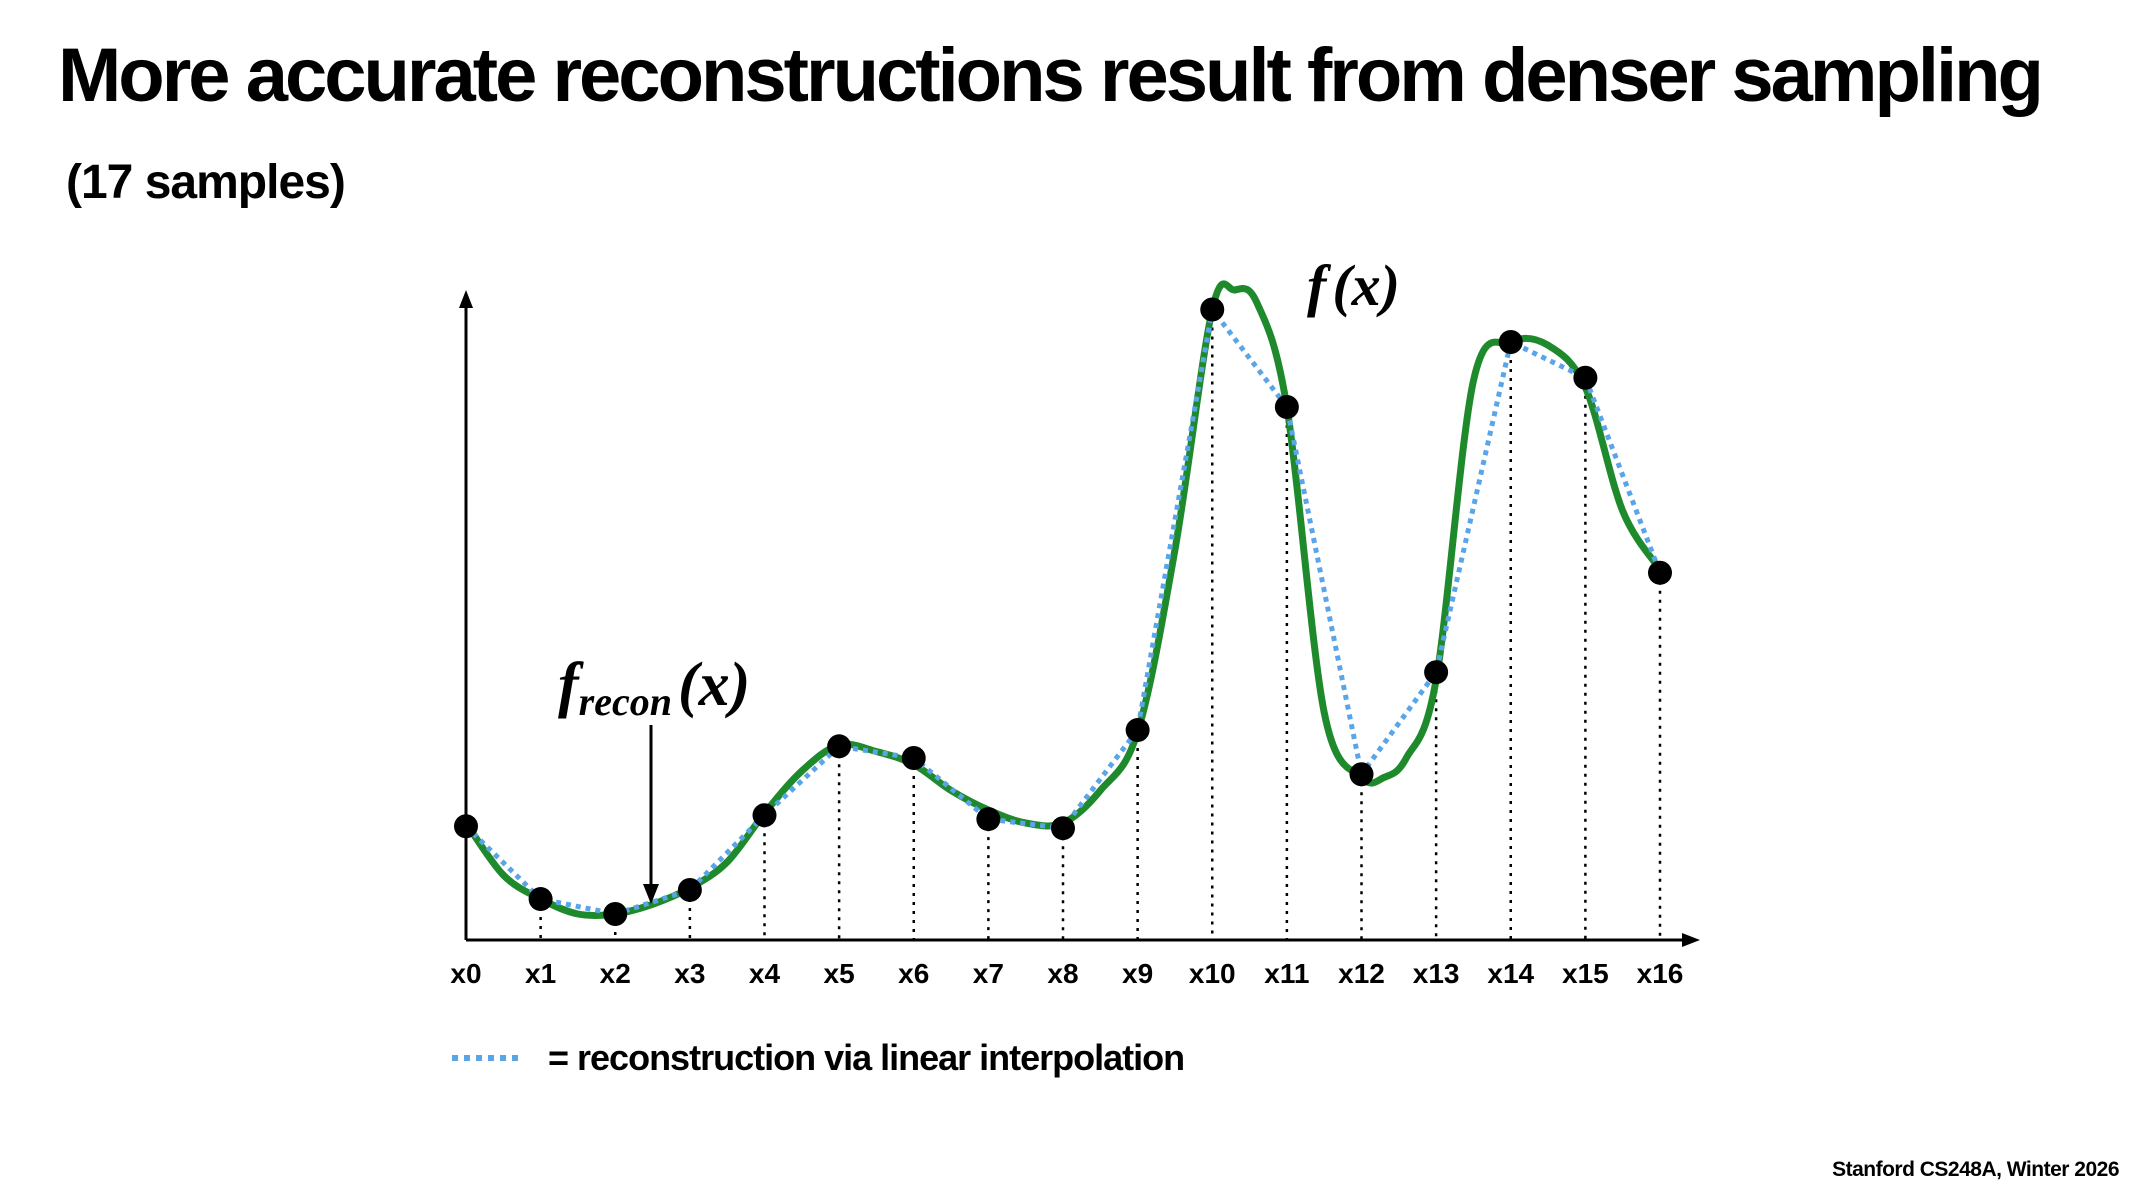 The image size is (2133, 1200). Describe the element at coordinates (765, 973) in the screenshot. I see `tick-label-x4: x4` at that location.